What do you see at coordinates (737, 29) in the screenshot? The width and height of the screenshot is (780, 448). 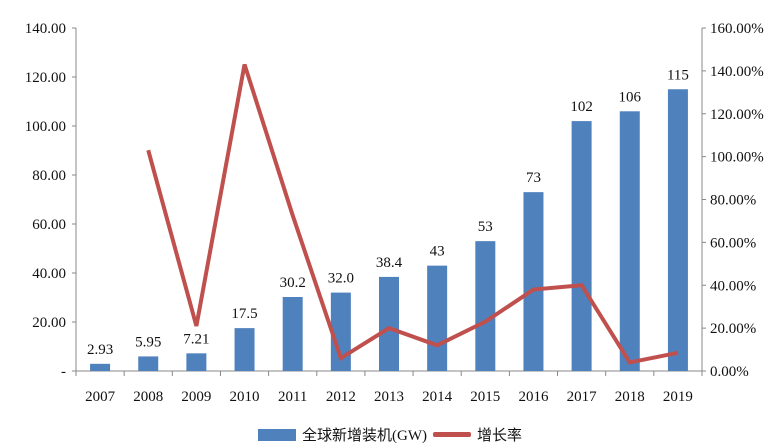 I see `right-tick-label: 160.00%` at bounding box center [737, 29].